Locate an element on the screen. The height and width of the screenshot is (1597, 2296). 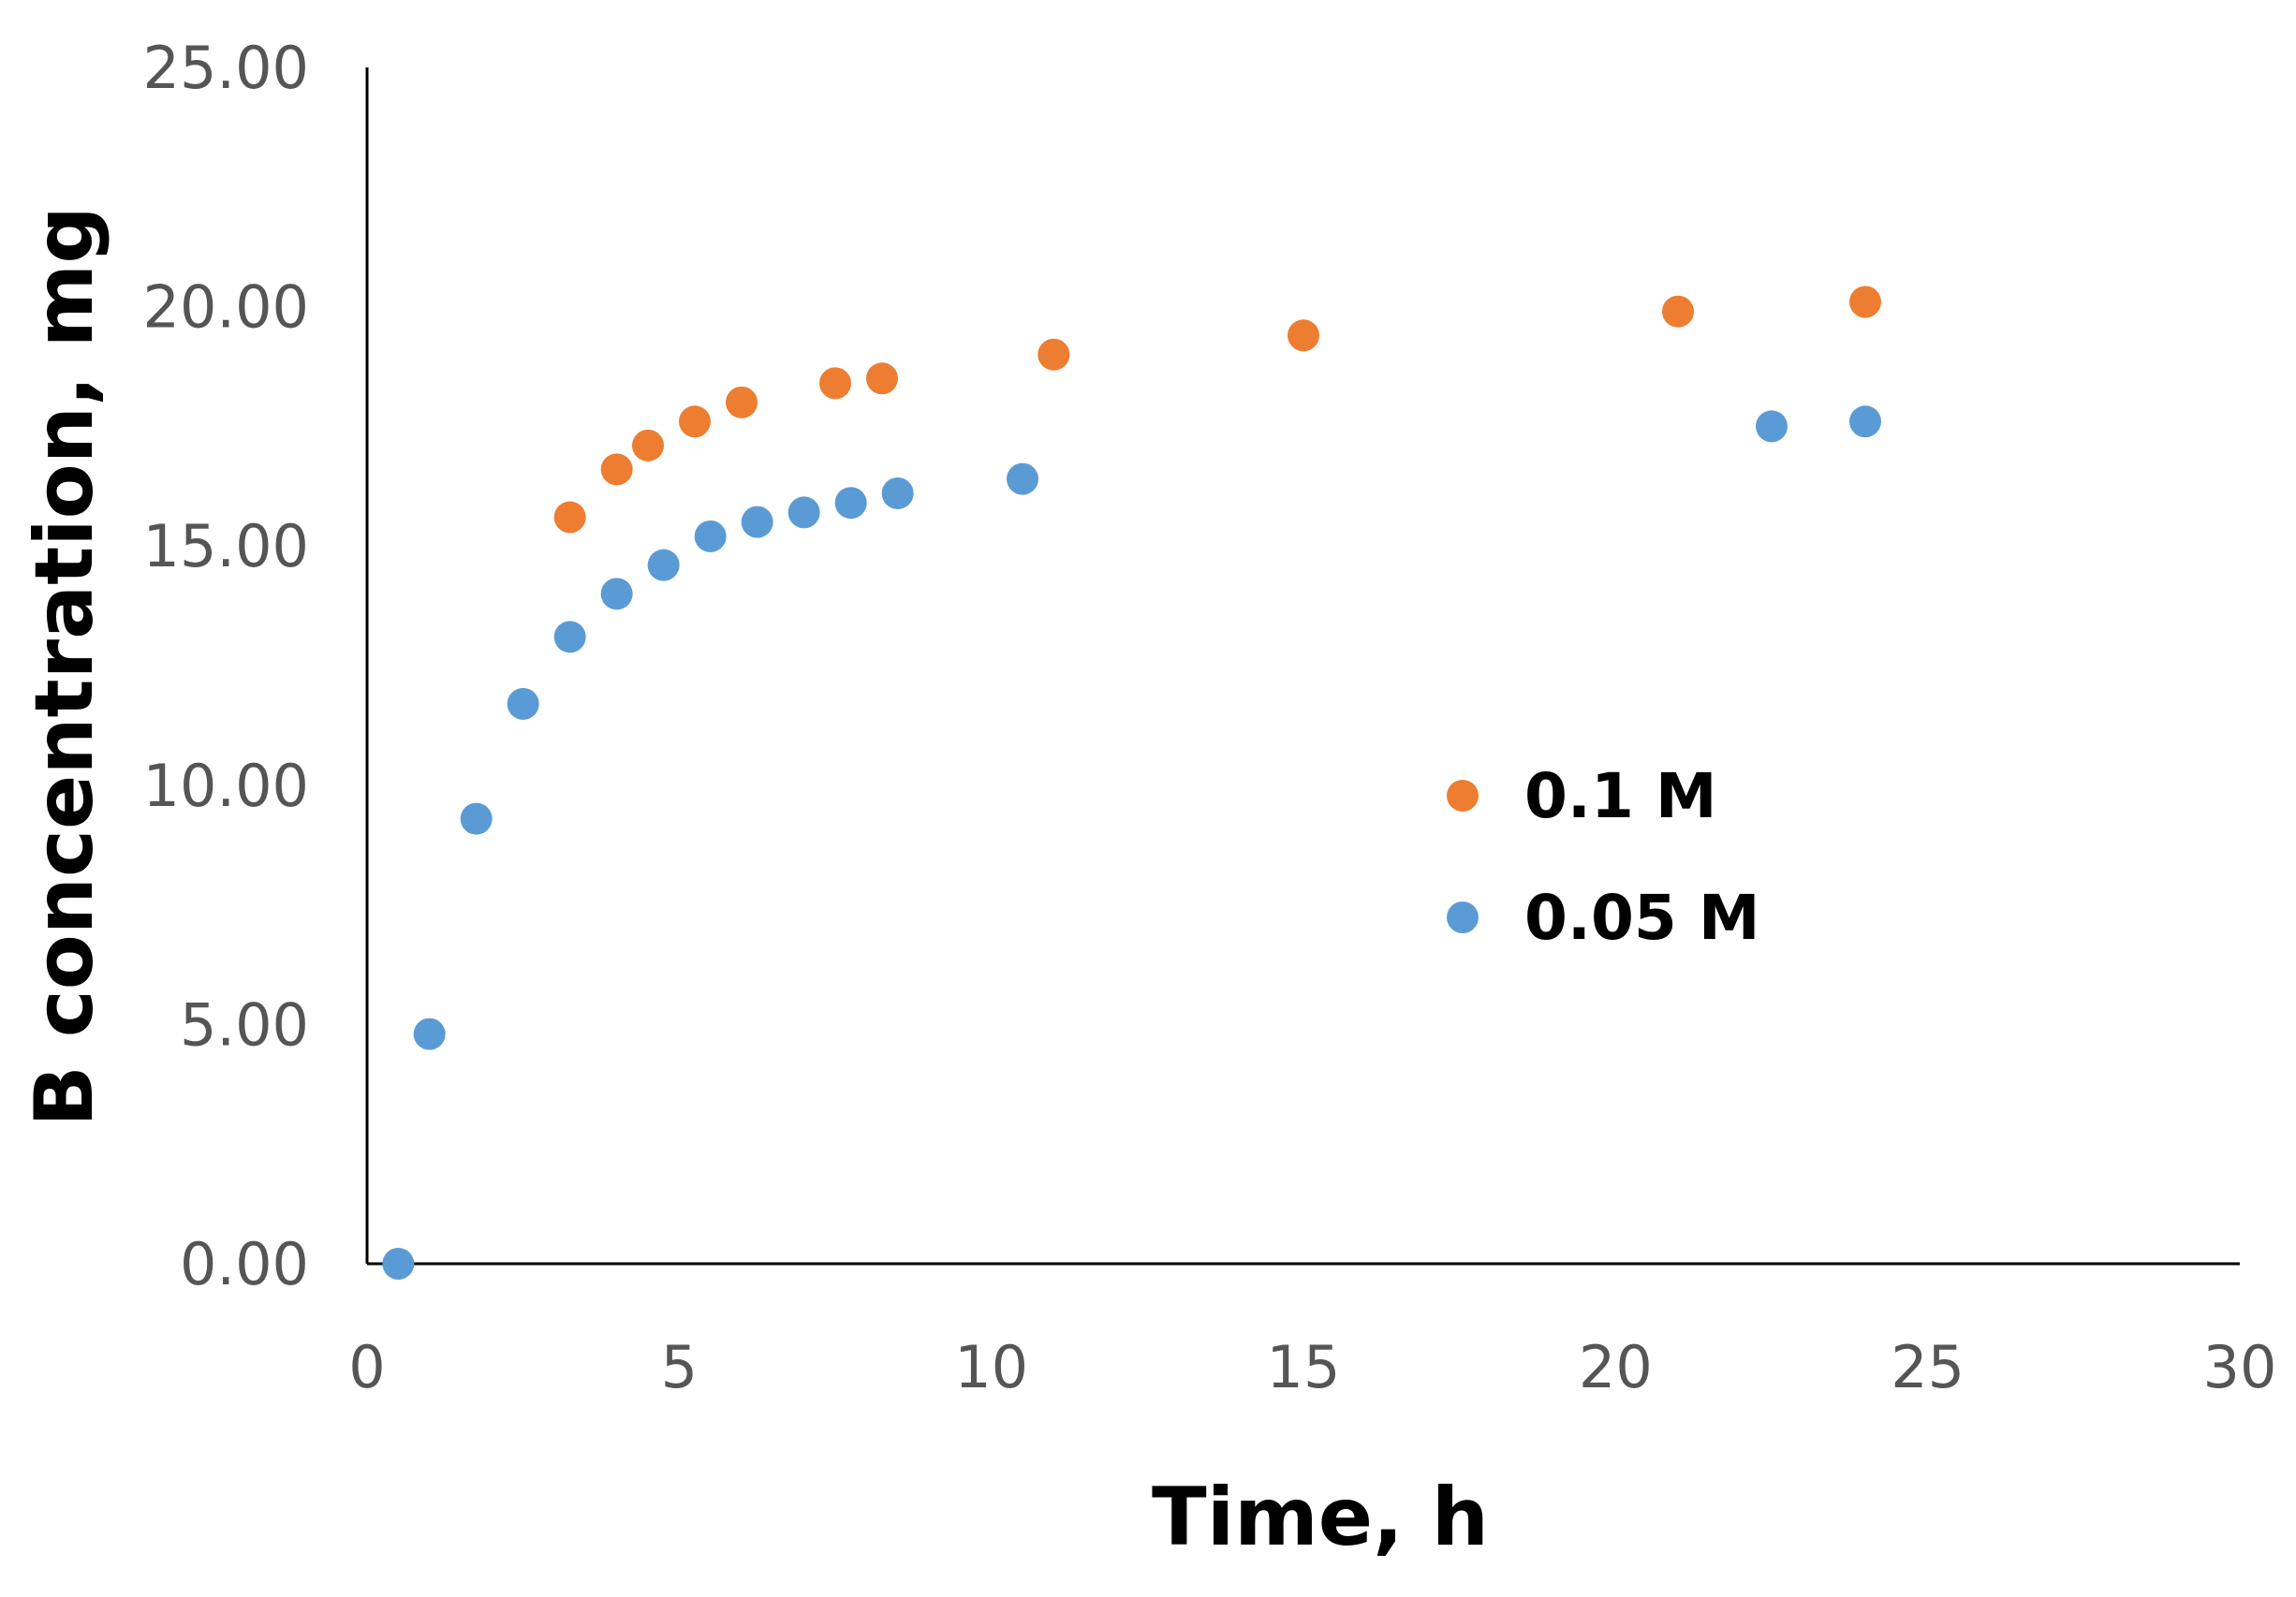
legend-marker-0-1M is located at coordinates (1463, 796).